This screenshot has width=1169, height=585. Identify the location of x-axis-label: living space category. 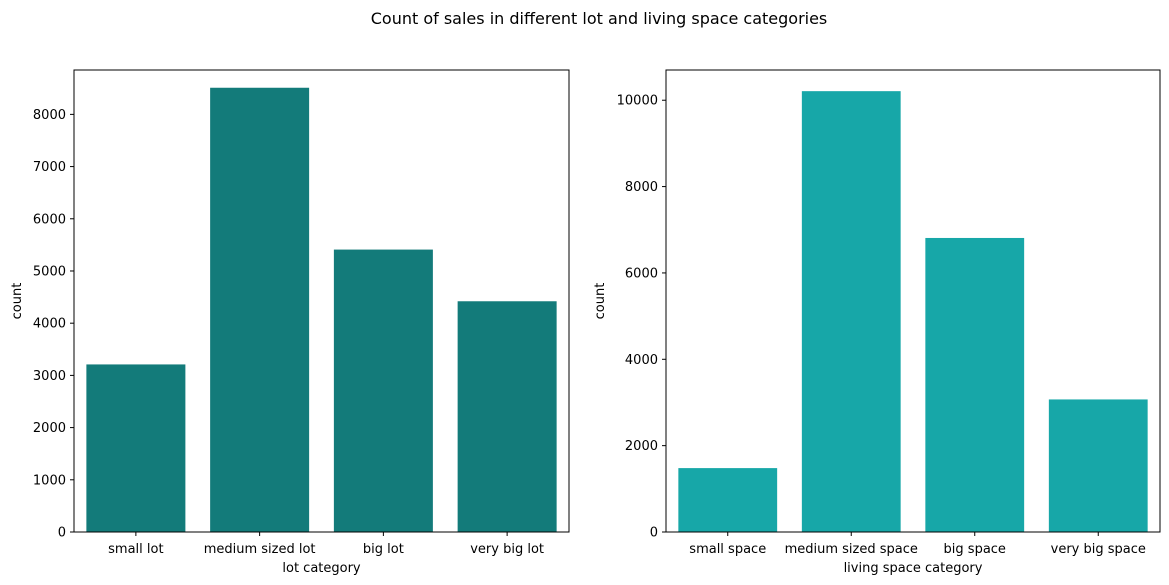
(913, 568).